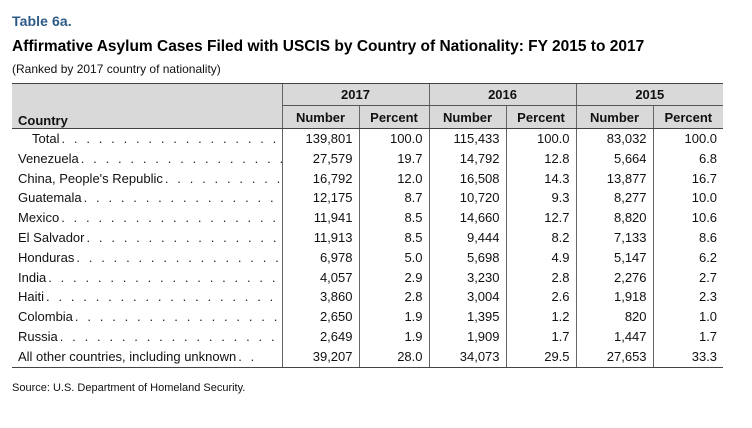  I want to click on percent-2015-cell: 6.8, so click(688, 158).